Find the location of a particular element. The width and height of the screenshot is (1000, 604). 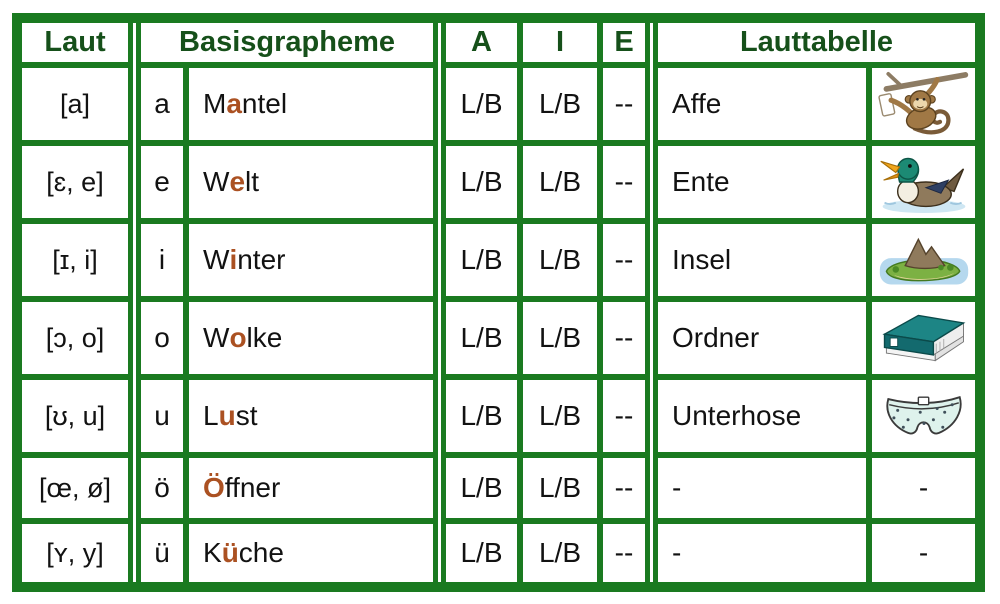

lauttabelle-word: Affe is located at coordinates (762, 104).